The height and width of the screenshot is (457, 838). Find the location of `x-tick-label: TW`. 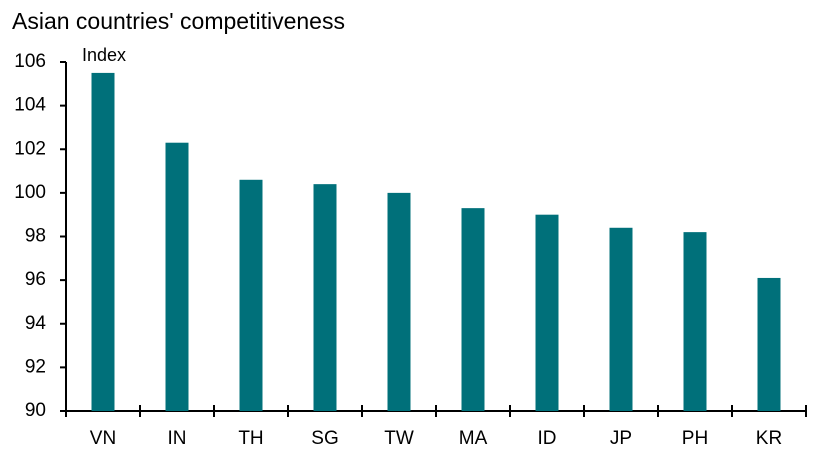

x-tick-label: TW is located at coordinates (399, 438).